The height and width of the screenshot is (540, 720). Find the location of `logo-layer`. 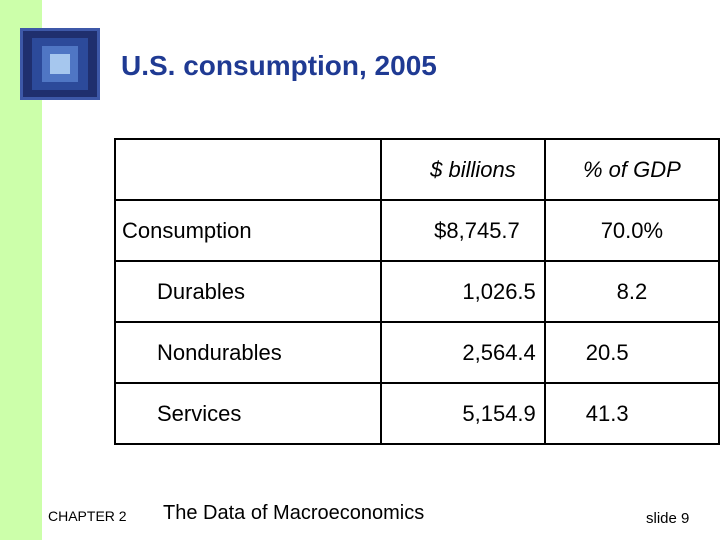

logo-layer is located at coordinates (60, 64).